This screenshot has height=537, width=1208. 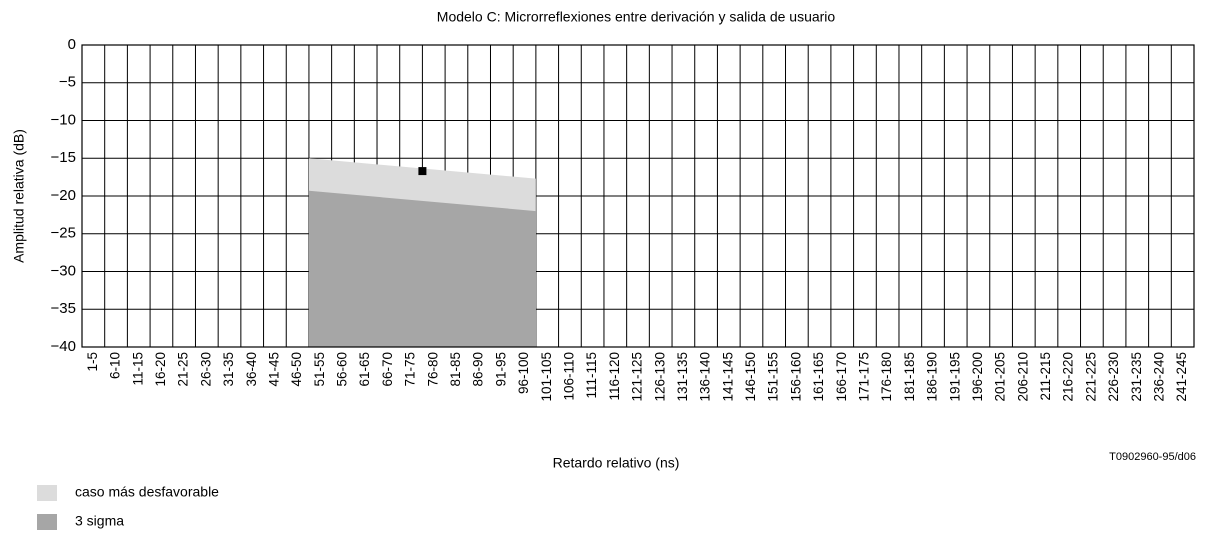 What do you see at coordinates (422, 268) in the screenshot?
I see `area` at bounding box center [422, 268].